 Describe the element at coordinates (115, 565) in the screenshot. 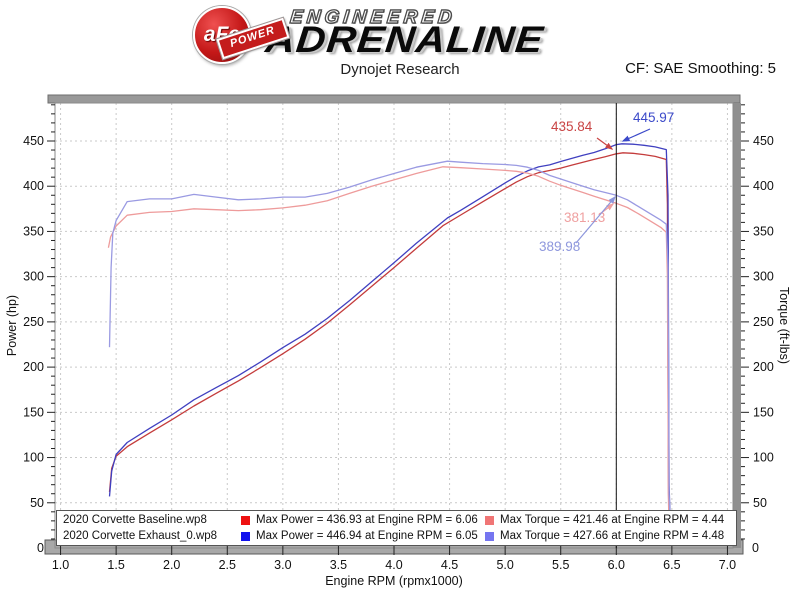

I see `svg-text: 1.5` at that location.